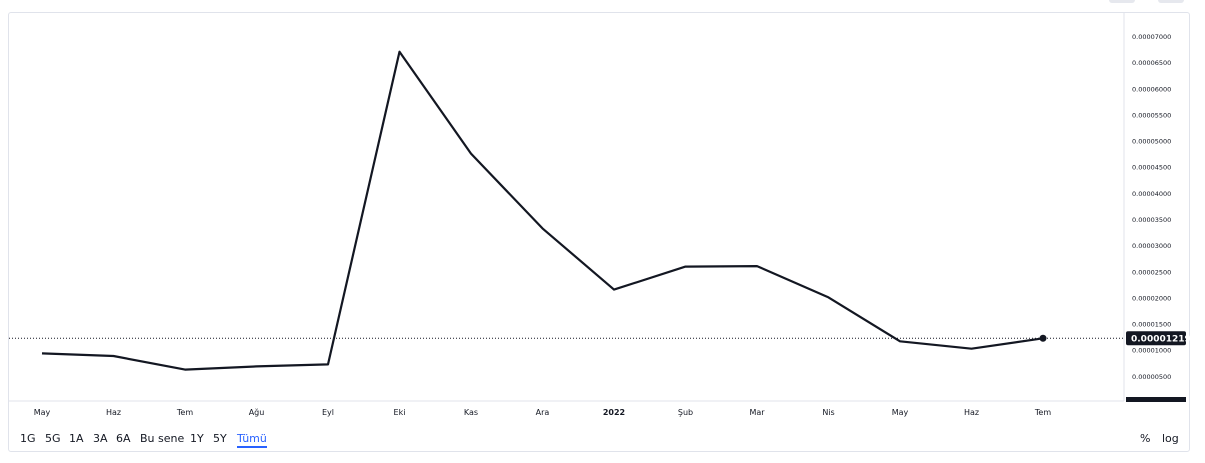 This screenshot has height=463, width=1205. Describe the element at coordinates (1156, 399) in the screenshot. I see `zero-price-label-bg` at that location.